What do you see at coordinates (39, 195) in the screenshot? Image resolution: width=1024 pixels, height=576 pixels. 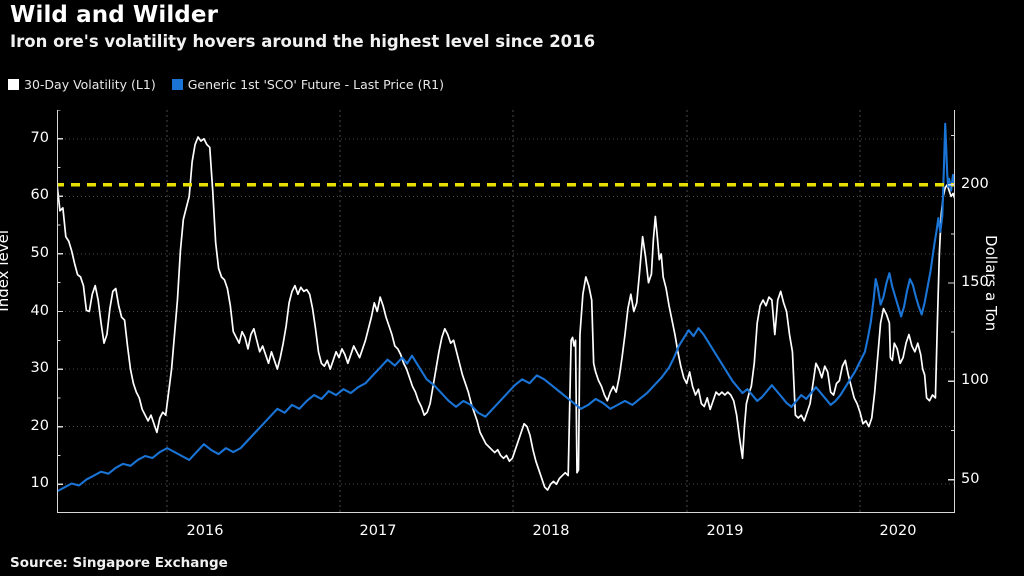 I see `y-axis-left-tick-label: 60` at bounding box center [39, 195].